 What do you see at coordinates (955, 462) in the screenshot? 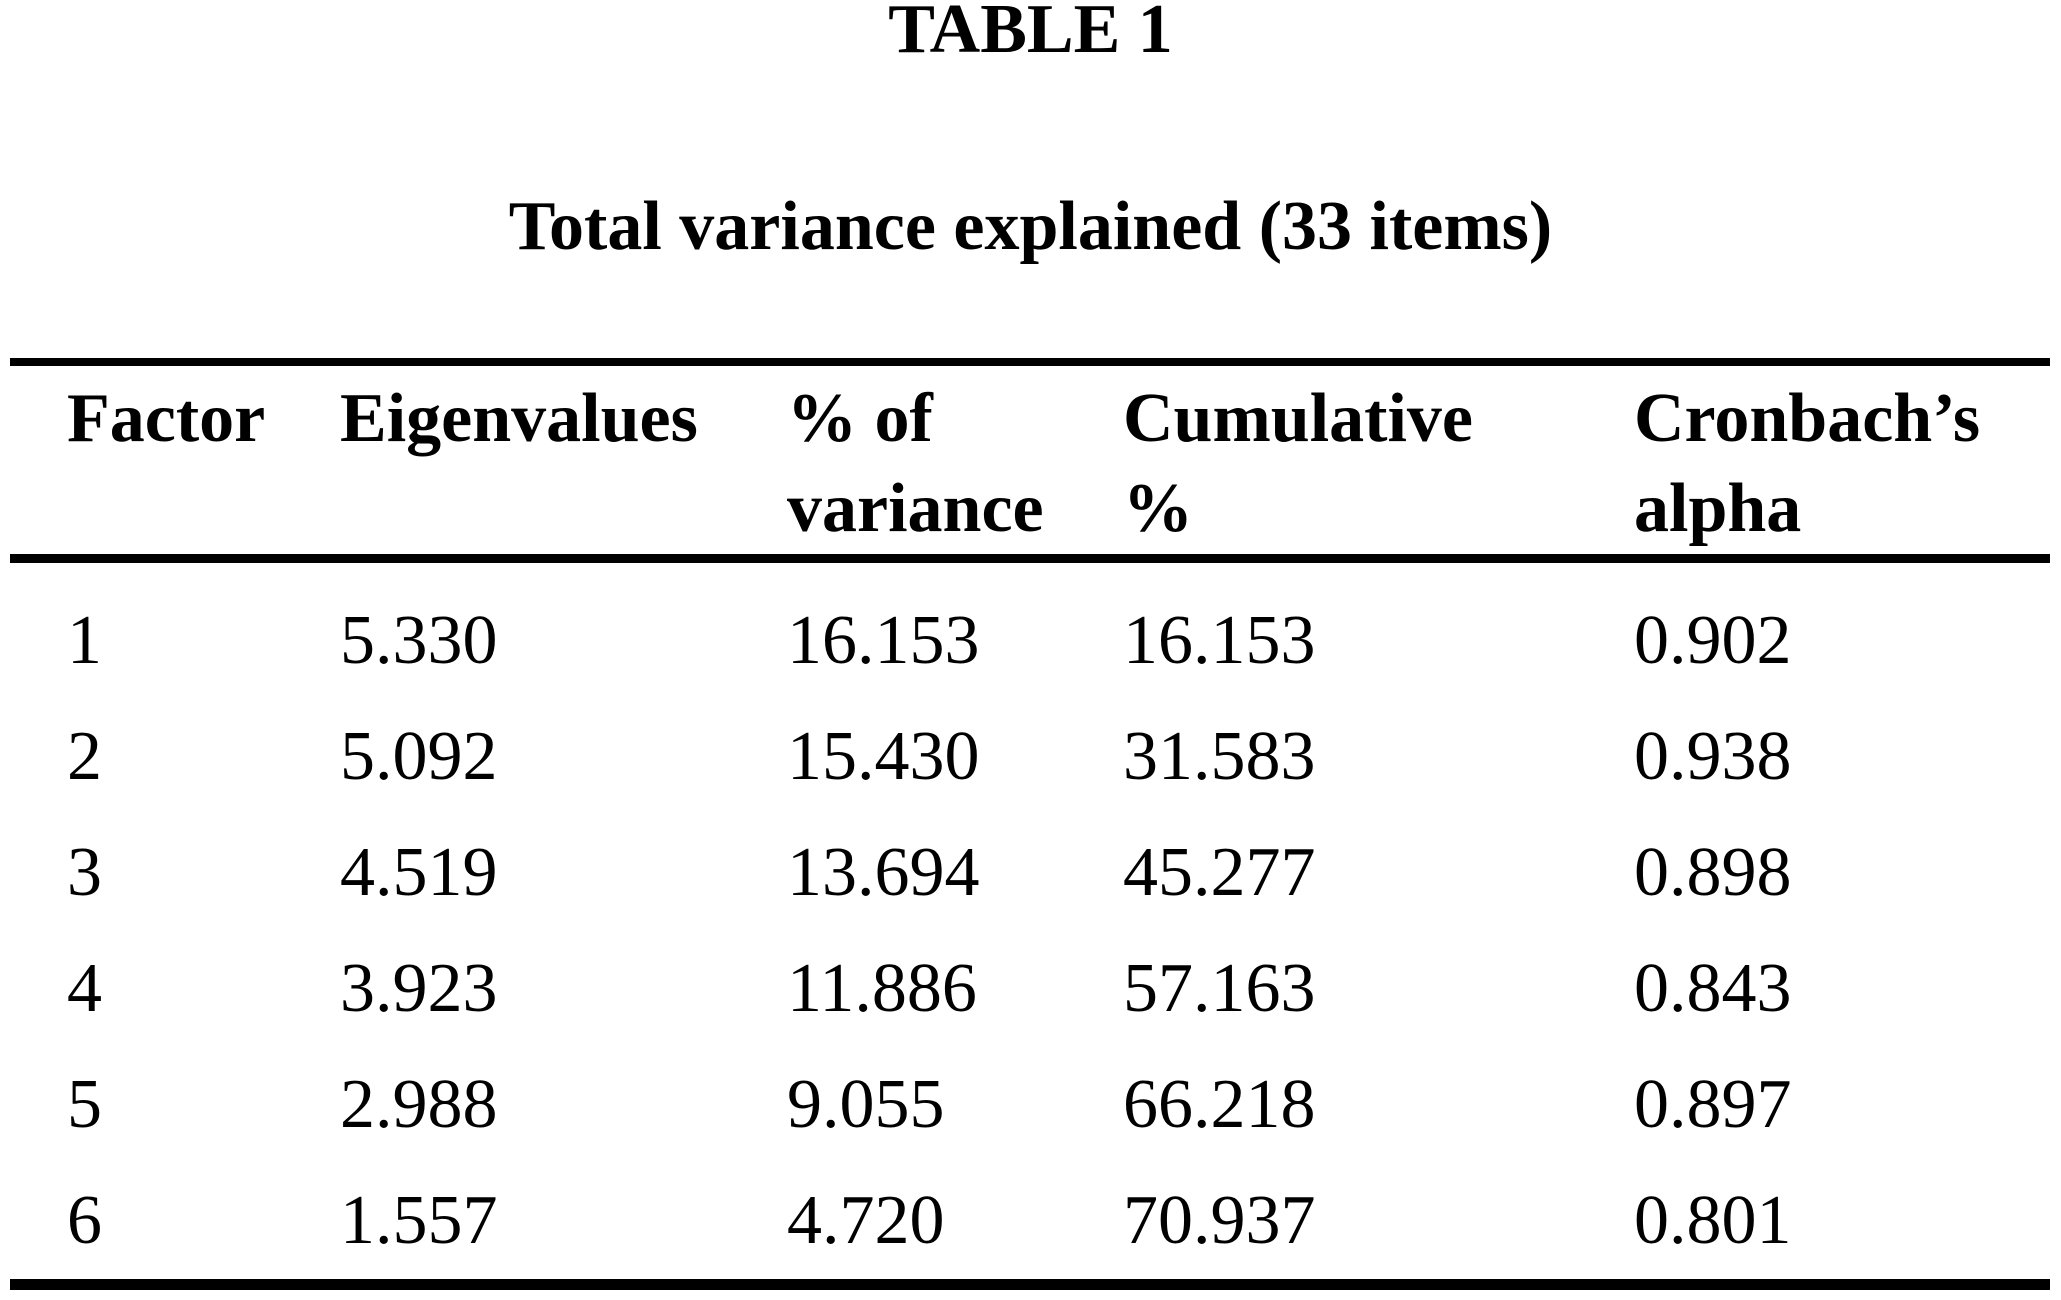
I see `column-header-pct-of-variance: % of variance` at bounding box center [955, 462].